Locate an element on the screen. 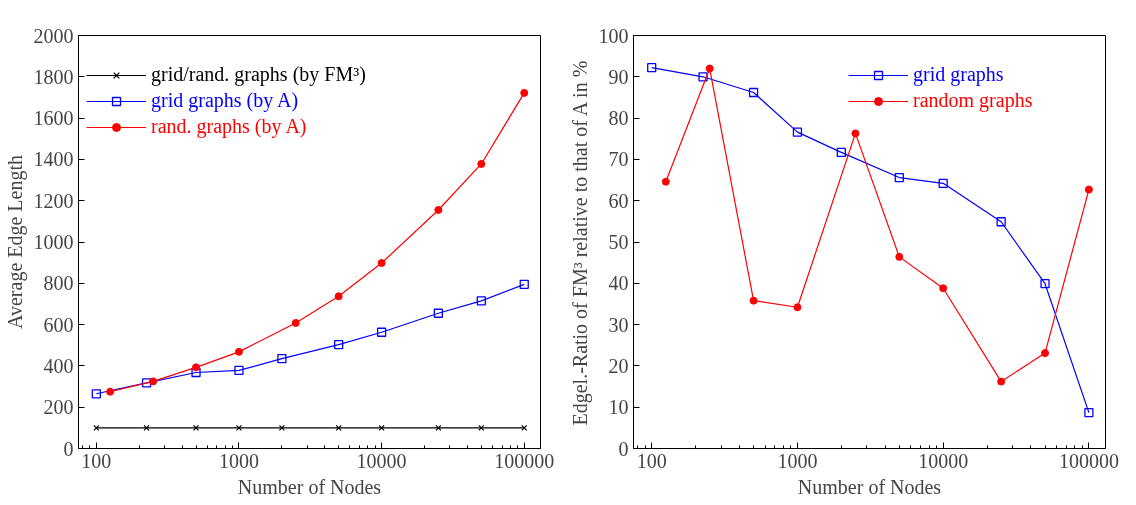 Image resolution: width=1136 pixels, height=505 pixels. legend-label: random graphs is located at coordinates (973, 100).